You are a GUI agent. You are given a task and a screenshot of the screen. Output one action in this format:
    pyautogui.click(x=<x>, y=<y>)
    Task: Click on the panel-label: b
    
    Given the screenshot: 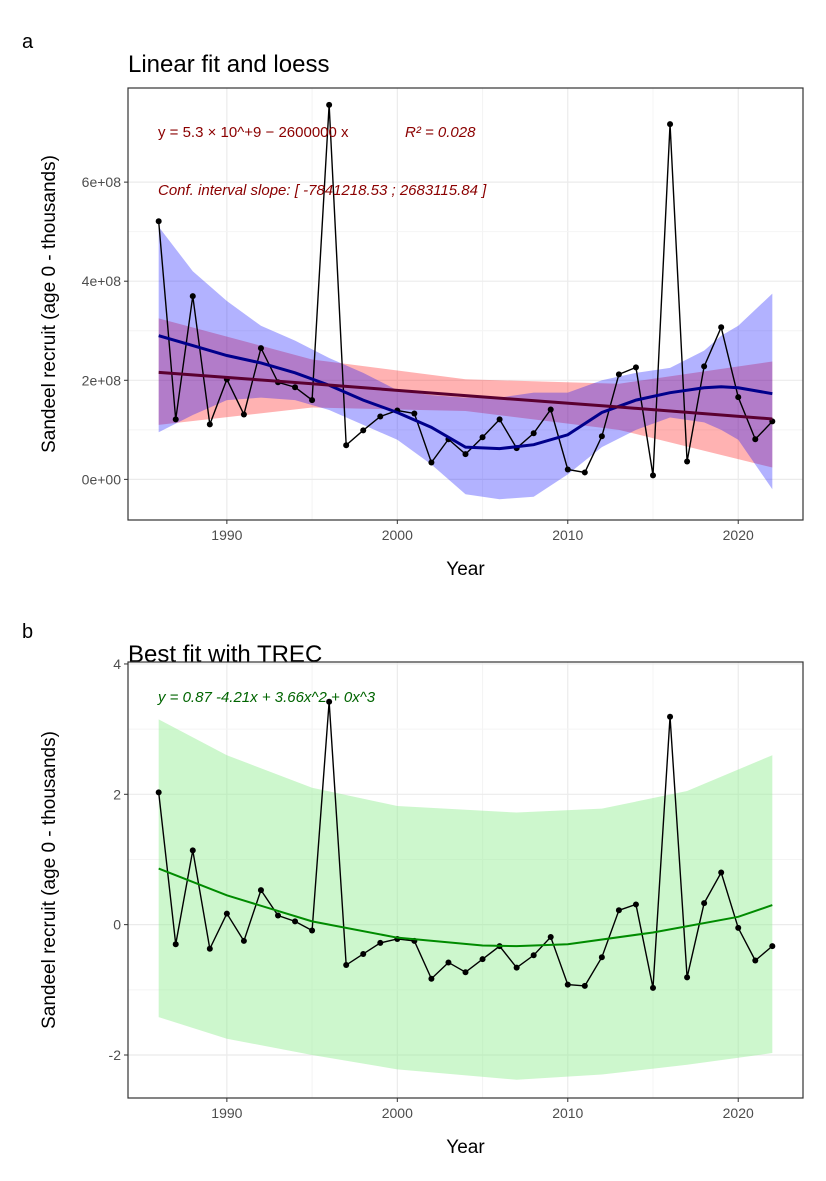 What is the action you would take?
    pyautogui.click(x=27, y=632)
    